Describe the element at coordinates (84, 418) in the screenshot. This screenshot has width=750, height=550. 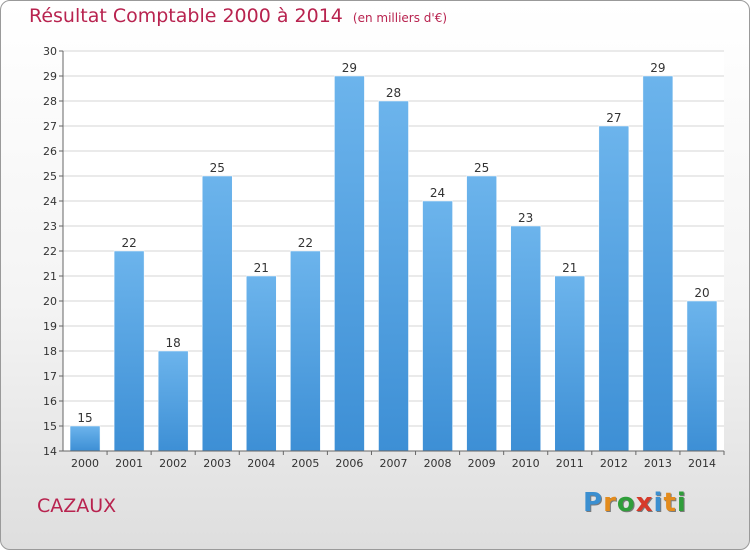
I see `bar-value-label: 15` at that location.